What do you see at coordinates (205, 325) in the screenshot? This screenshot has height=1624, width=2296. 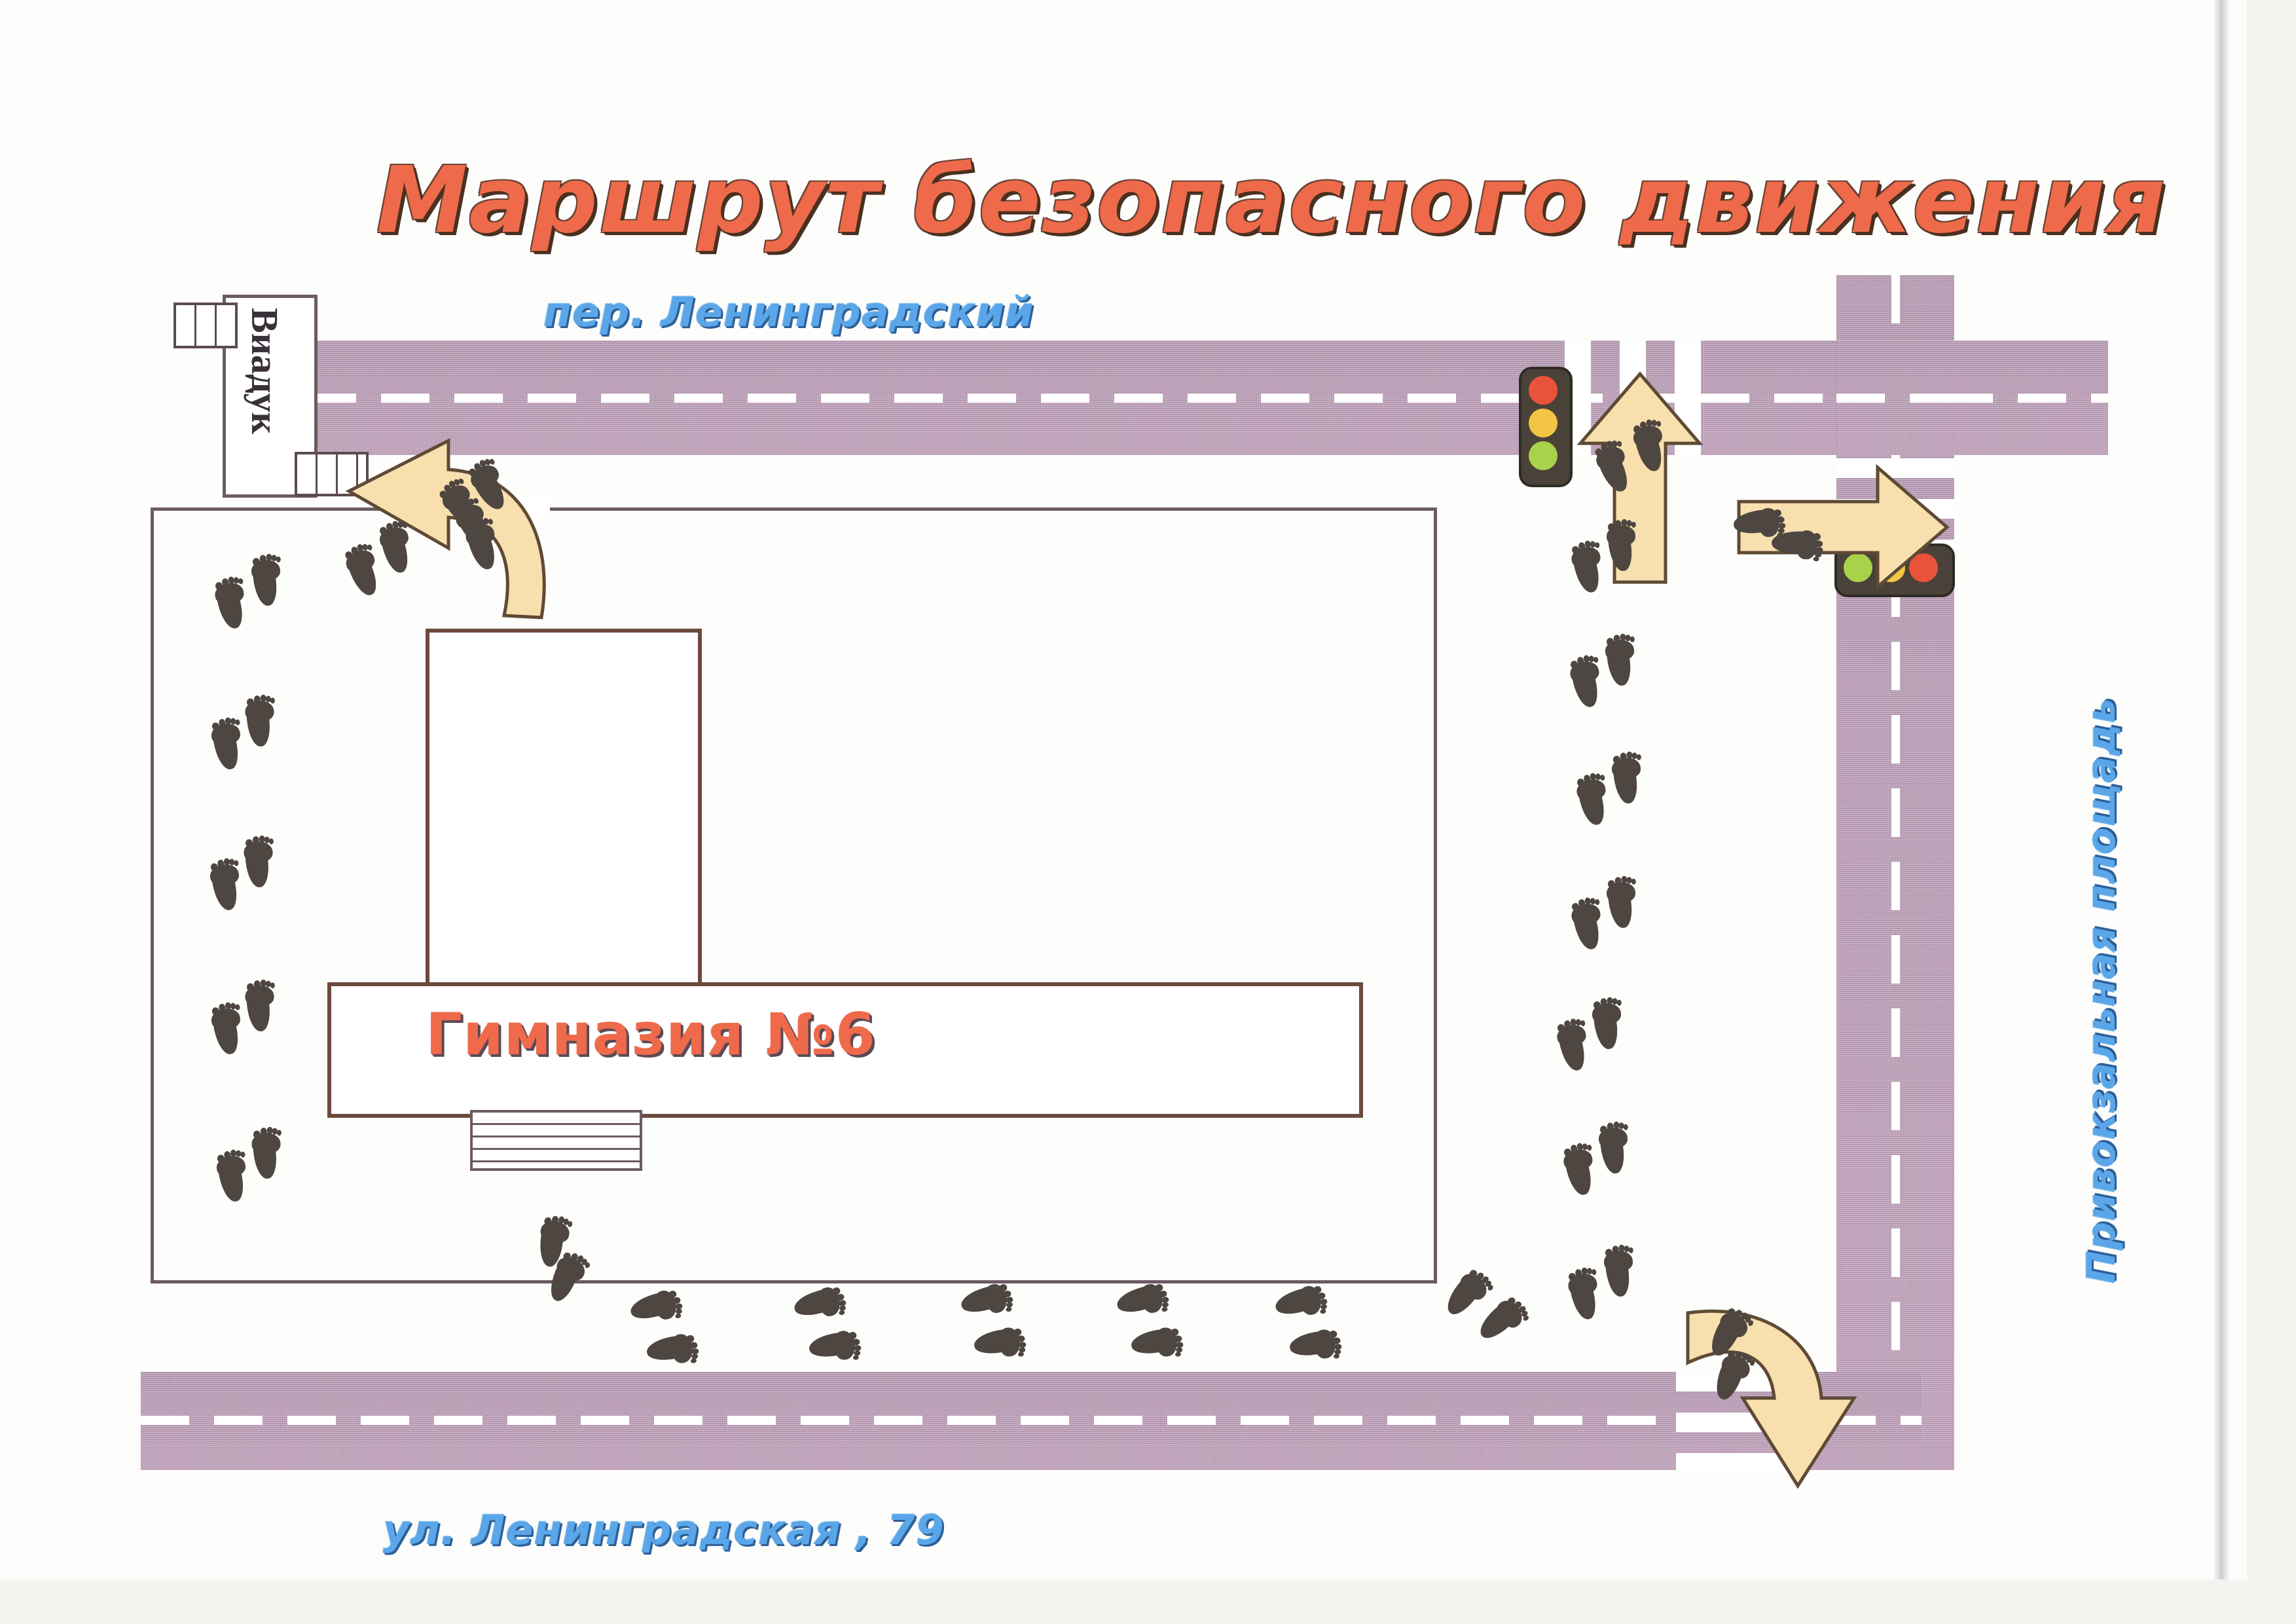 I see `viaduct-stairs-upper` at bounding box center [205, 325].